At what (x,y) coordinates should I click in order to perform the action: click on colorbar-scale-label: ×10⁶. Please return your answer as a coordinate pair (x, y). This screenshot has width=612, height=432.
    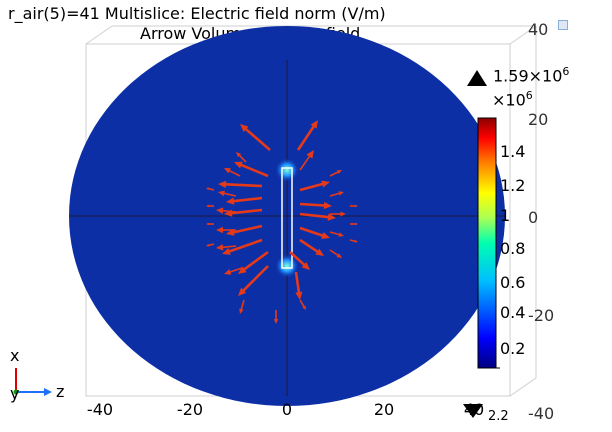
    Looking at the image, I should click on (512, 99).